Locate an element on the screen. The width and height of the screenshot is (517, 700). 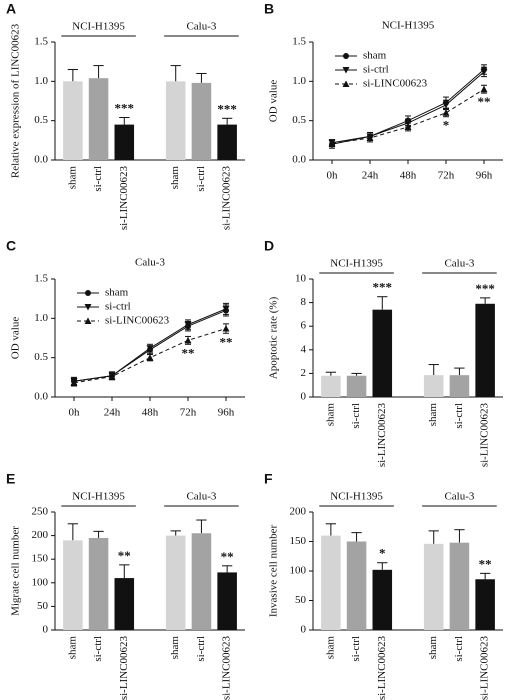
panel-letter: B is located at coordinates (269, 9).